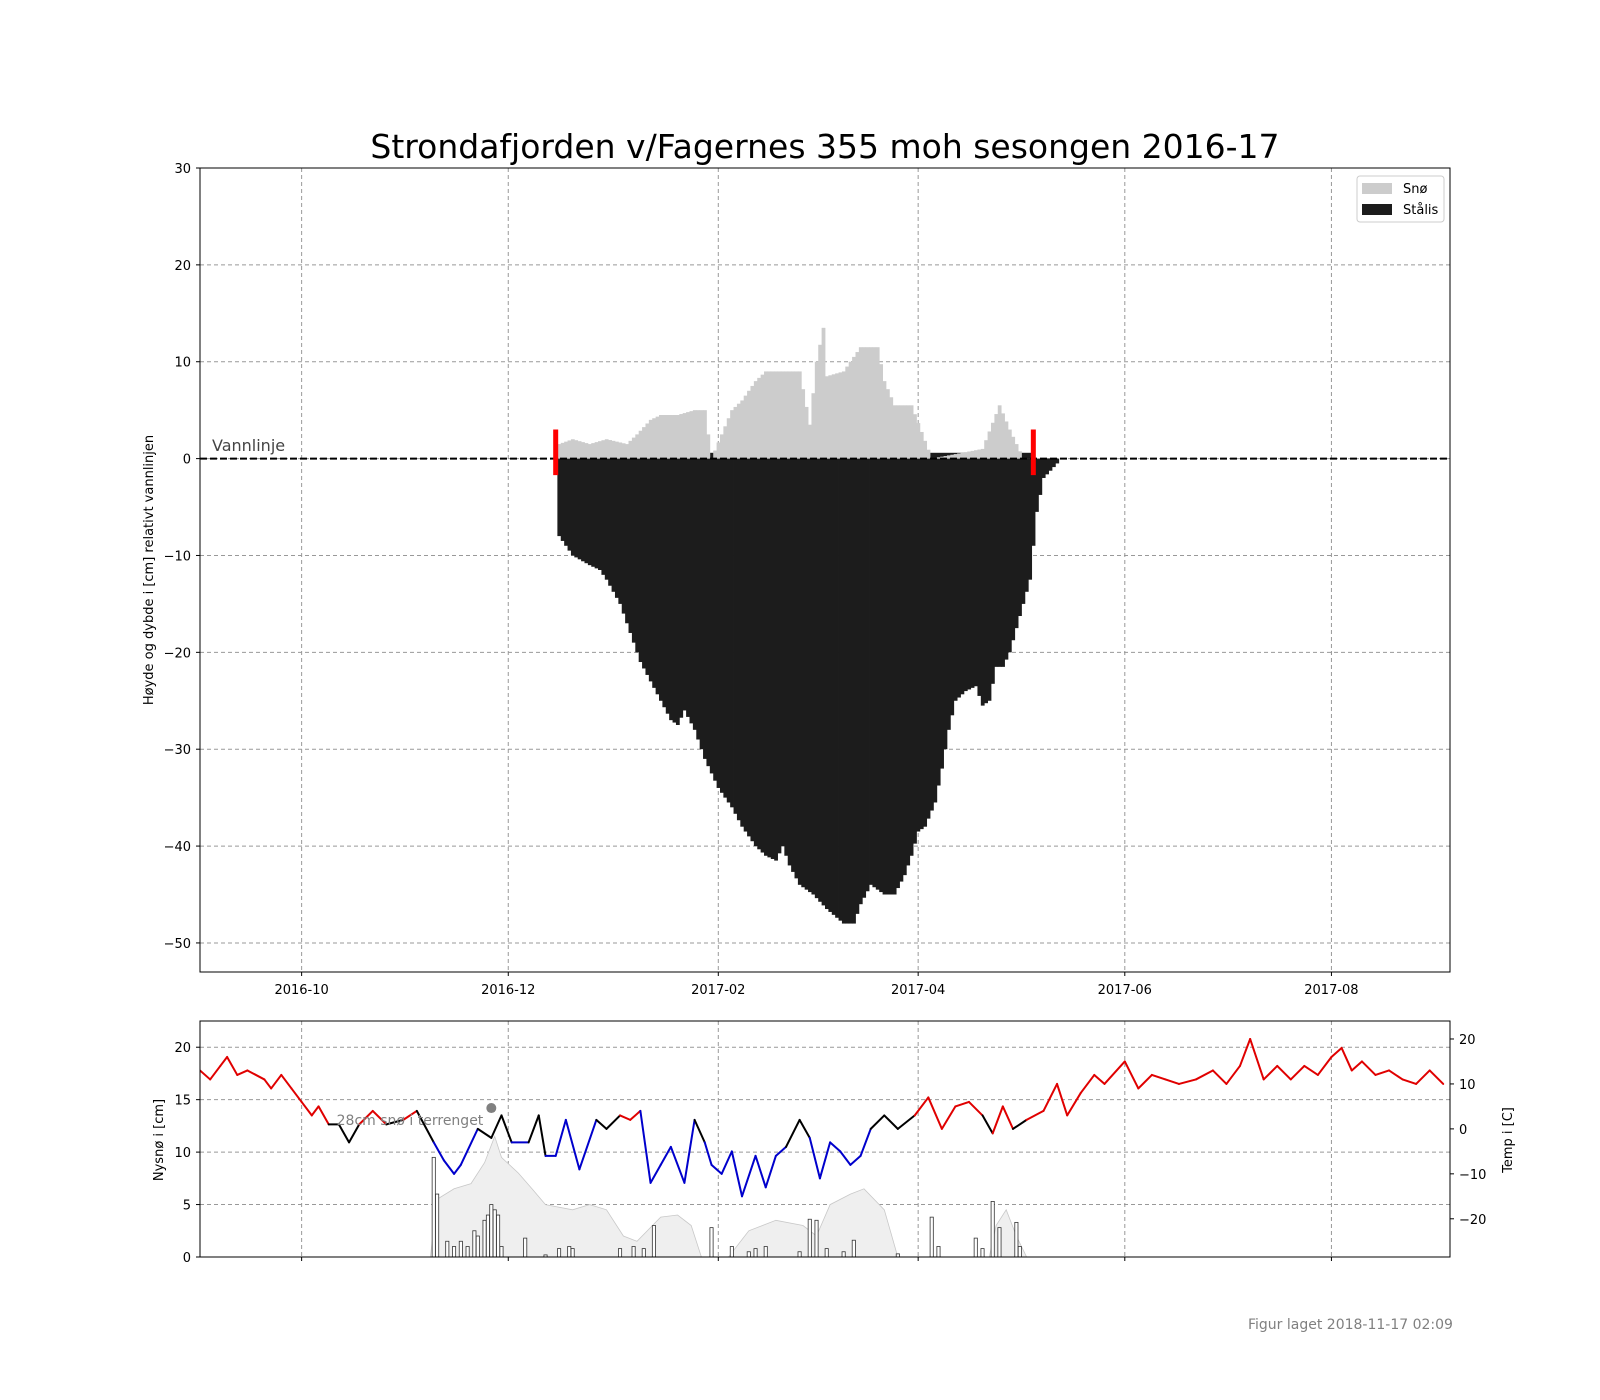  I want to click on y-tick-label: −10, so click(177, 556).